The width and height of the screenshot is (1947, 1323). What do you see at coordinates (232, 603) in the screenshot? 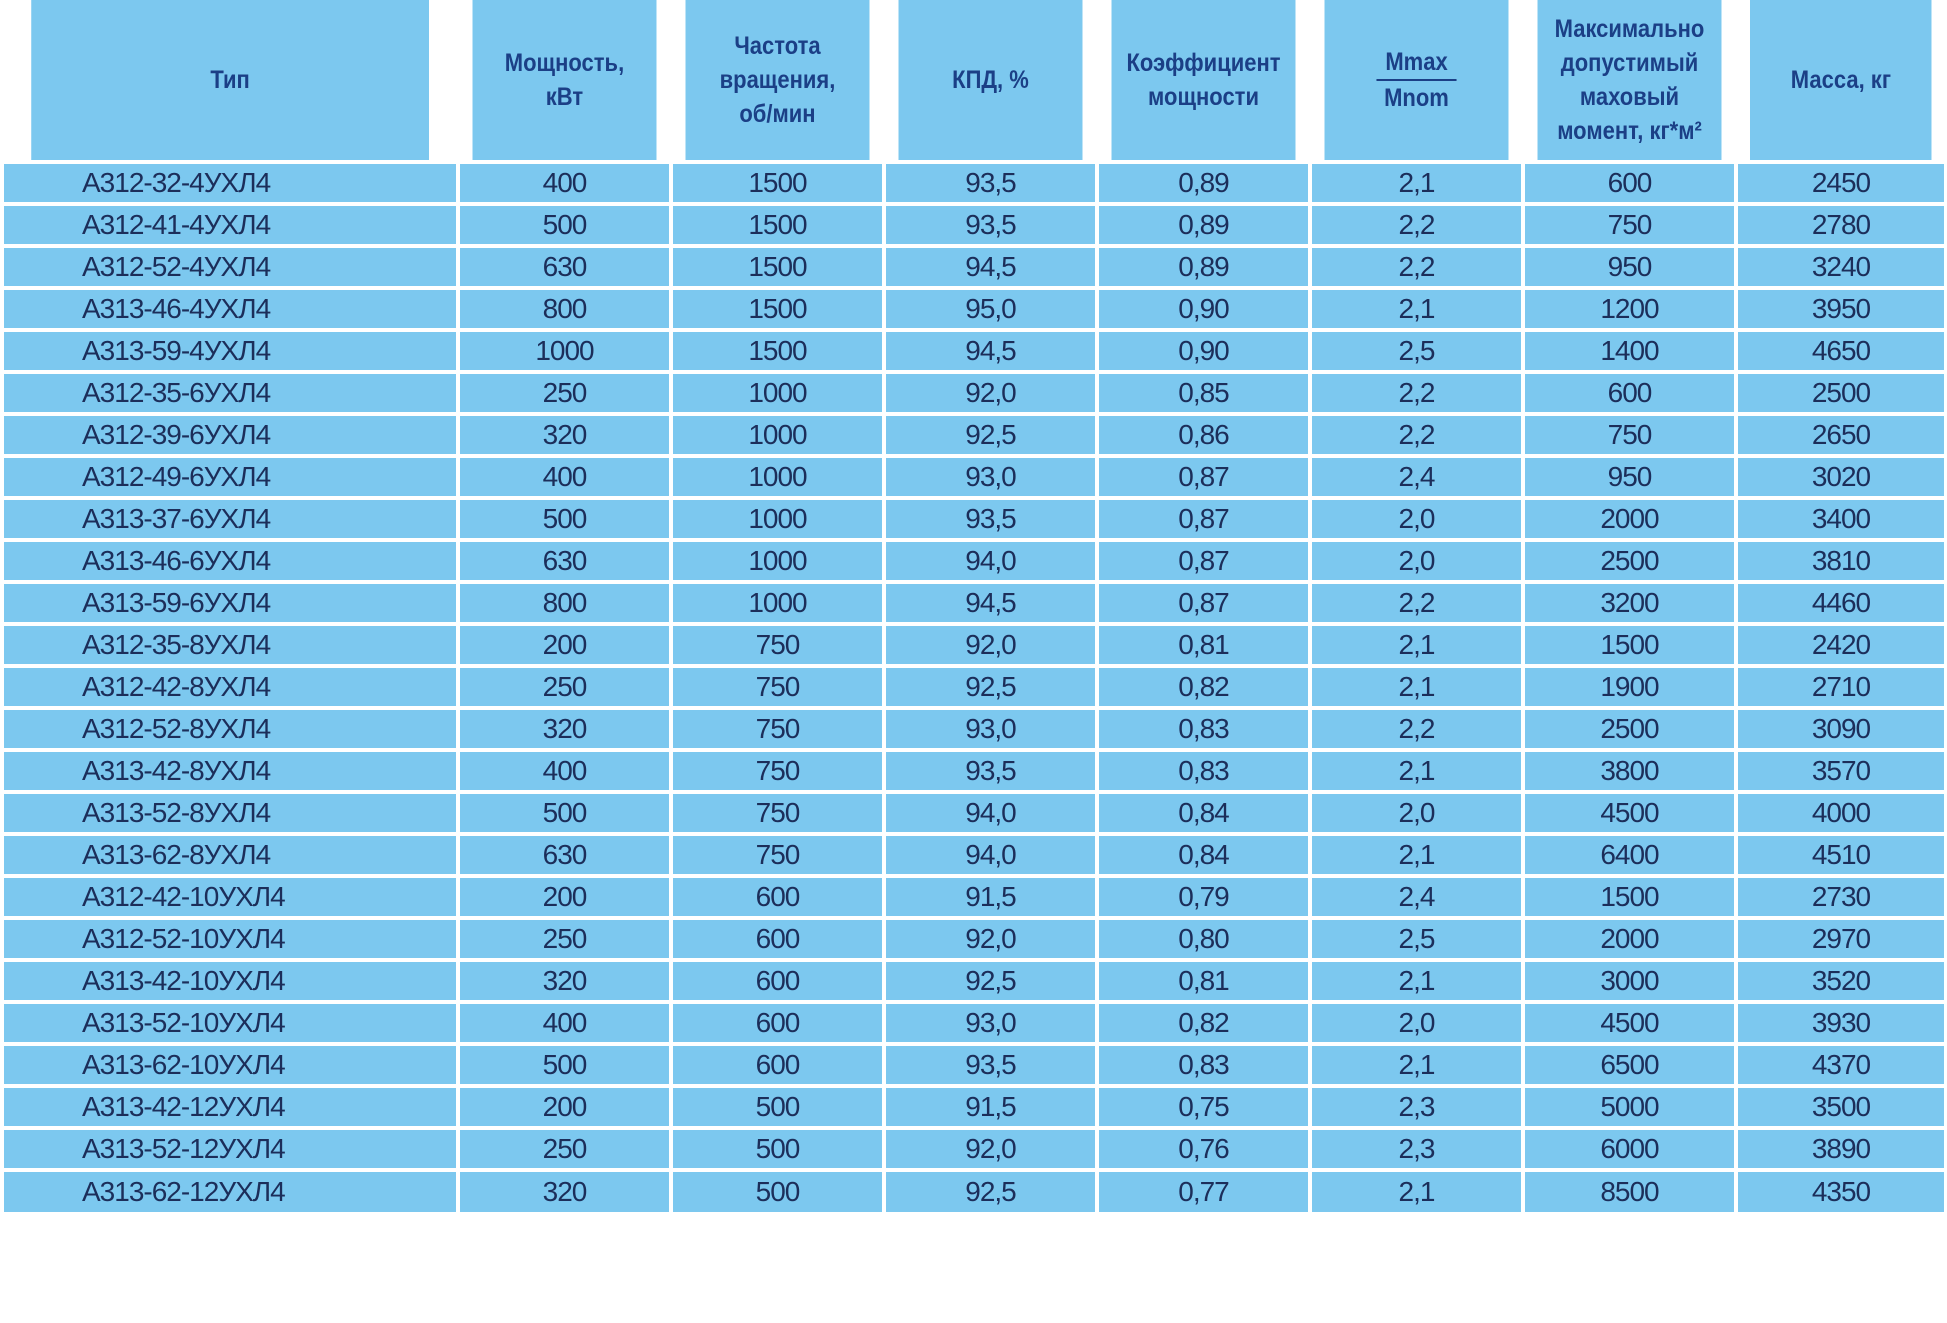
I see `type-cell: А313-59-6УХЛ4` at bounding box center [232, 603].